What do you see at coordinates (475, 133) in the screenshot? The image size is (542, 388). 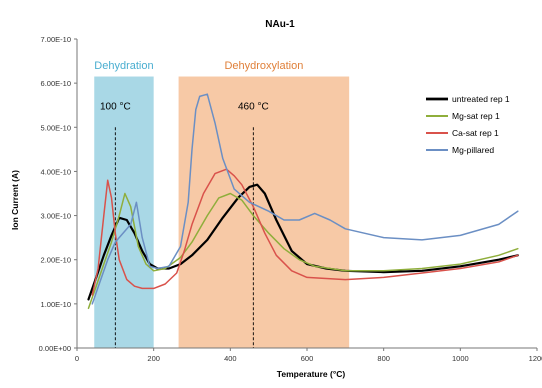 I see `legend-label-3: Ca-sat rep 1` at bounding box center [475, 133].